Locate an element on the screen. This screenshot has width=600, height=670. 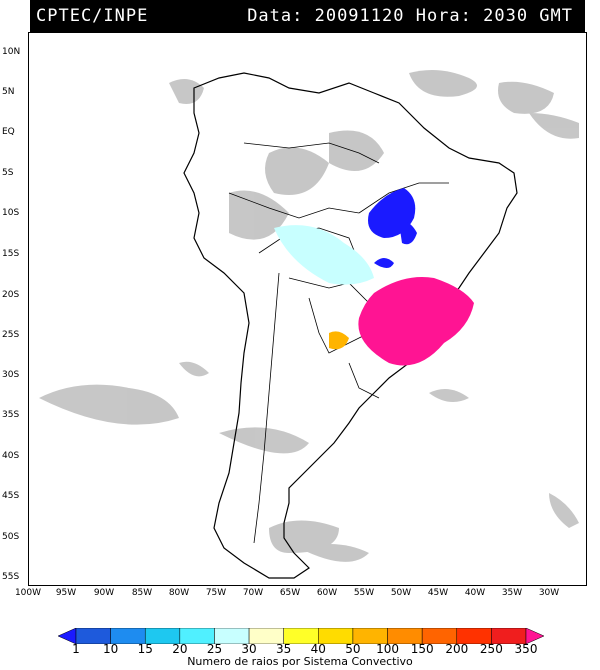
date-time-label: Data: 20091120 Hora: 2030 GMT is located at coordinates (410, 16).